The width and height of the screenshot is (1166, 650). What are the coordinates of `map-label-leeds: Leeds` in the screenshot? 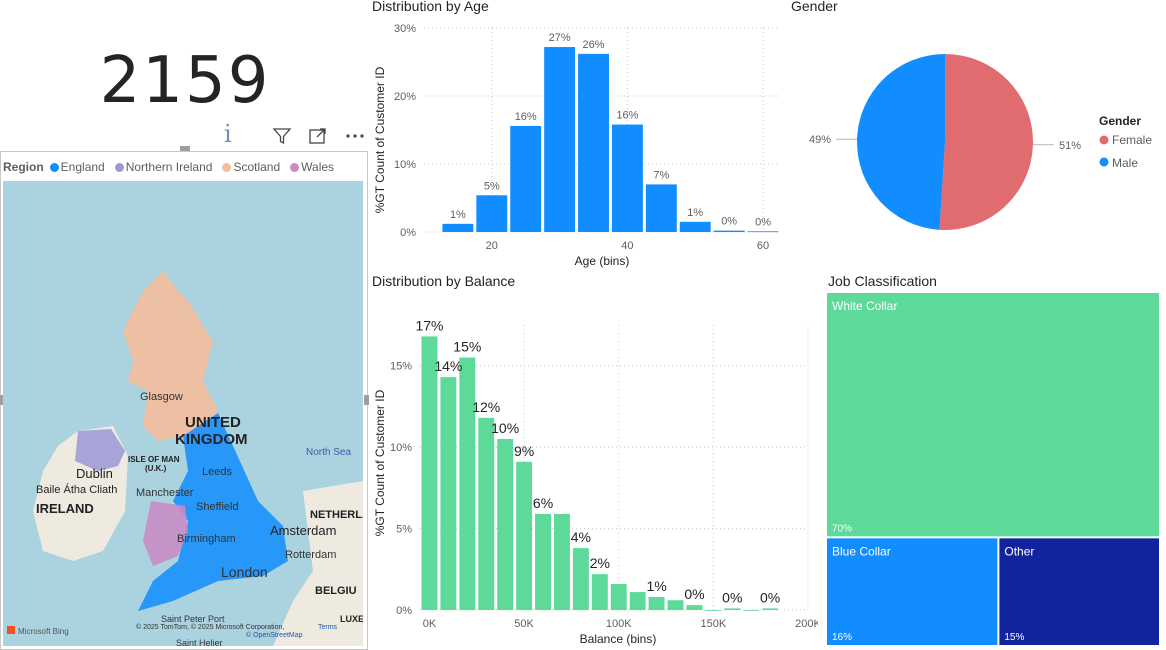 It's located at (217, 472).